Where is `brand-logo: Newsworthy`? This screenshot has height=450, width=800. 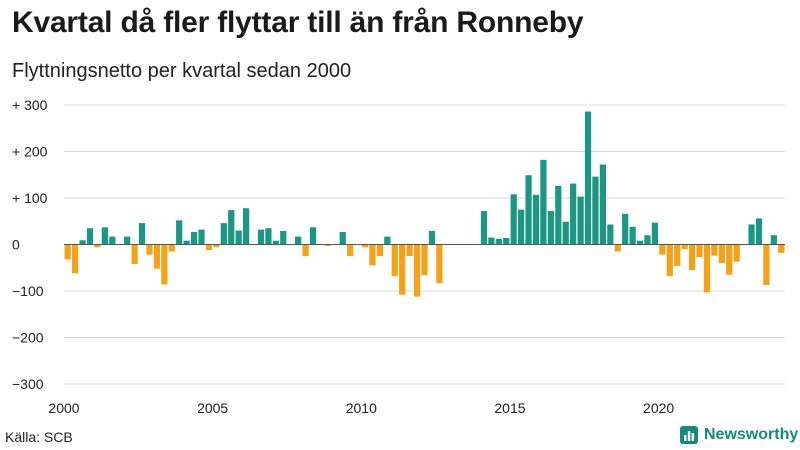 brand-logo: Newsworthy is located at coordinates (739, 435).